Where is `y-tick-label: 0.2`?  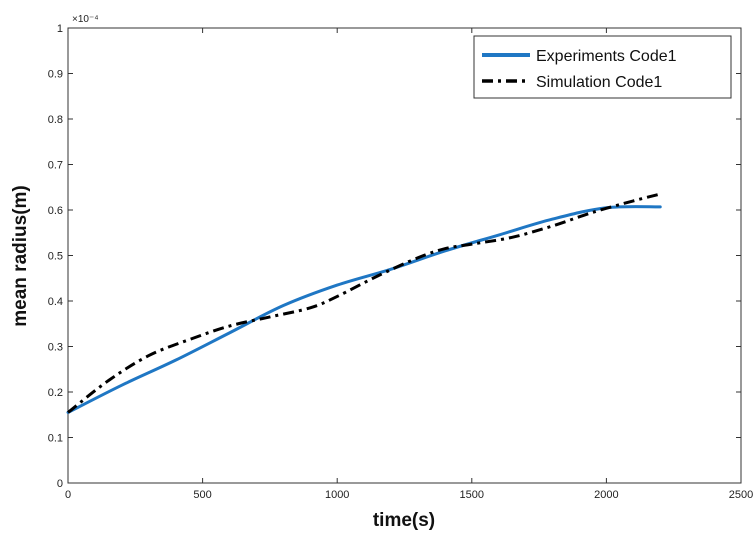
y-tick-label: 0.2 is located at coordinates (55, 393).